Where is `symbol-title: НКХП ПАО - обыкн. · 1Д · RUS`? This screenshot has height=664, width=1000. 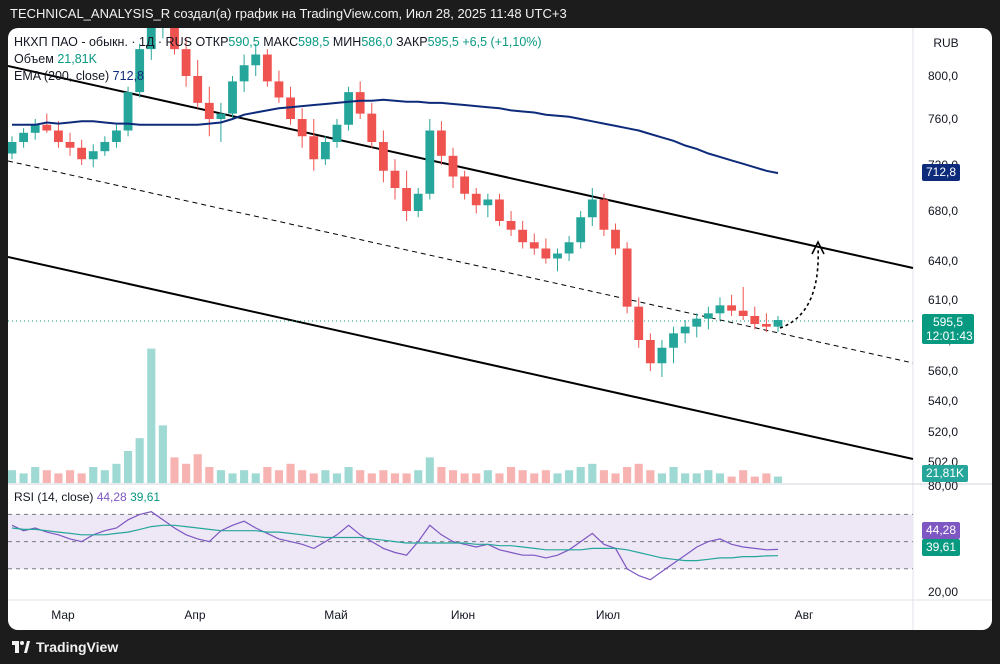
symbol-title: НКХП ПАО - обыкн. · 1Д · RUS is located at coordinates (103, 42).